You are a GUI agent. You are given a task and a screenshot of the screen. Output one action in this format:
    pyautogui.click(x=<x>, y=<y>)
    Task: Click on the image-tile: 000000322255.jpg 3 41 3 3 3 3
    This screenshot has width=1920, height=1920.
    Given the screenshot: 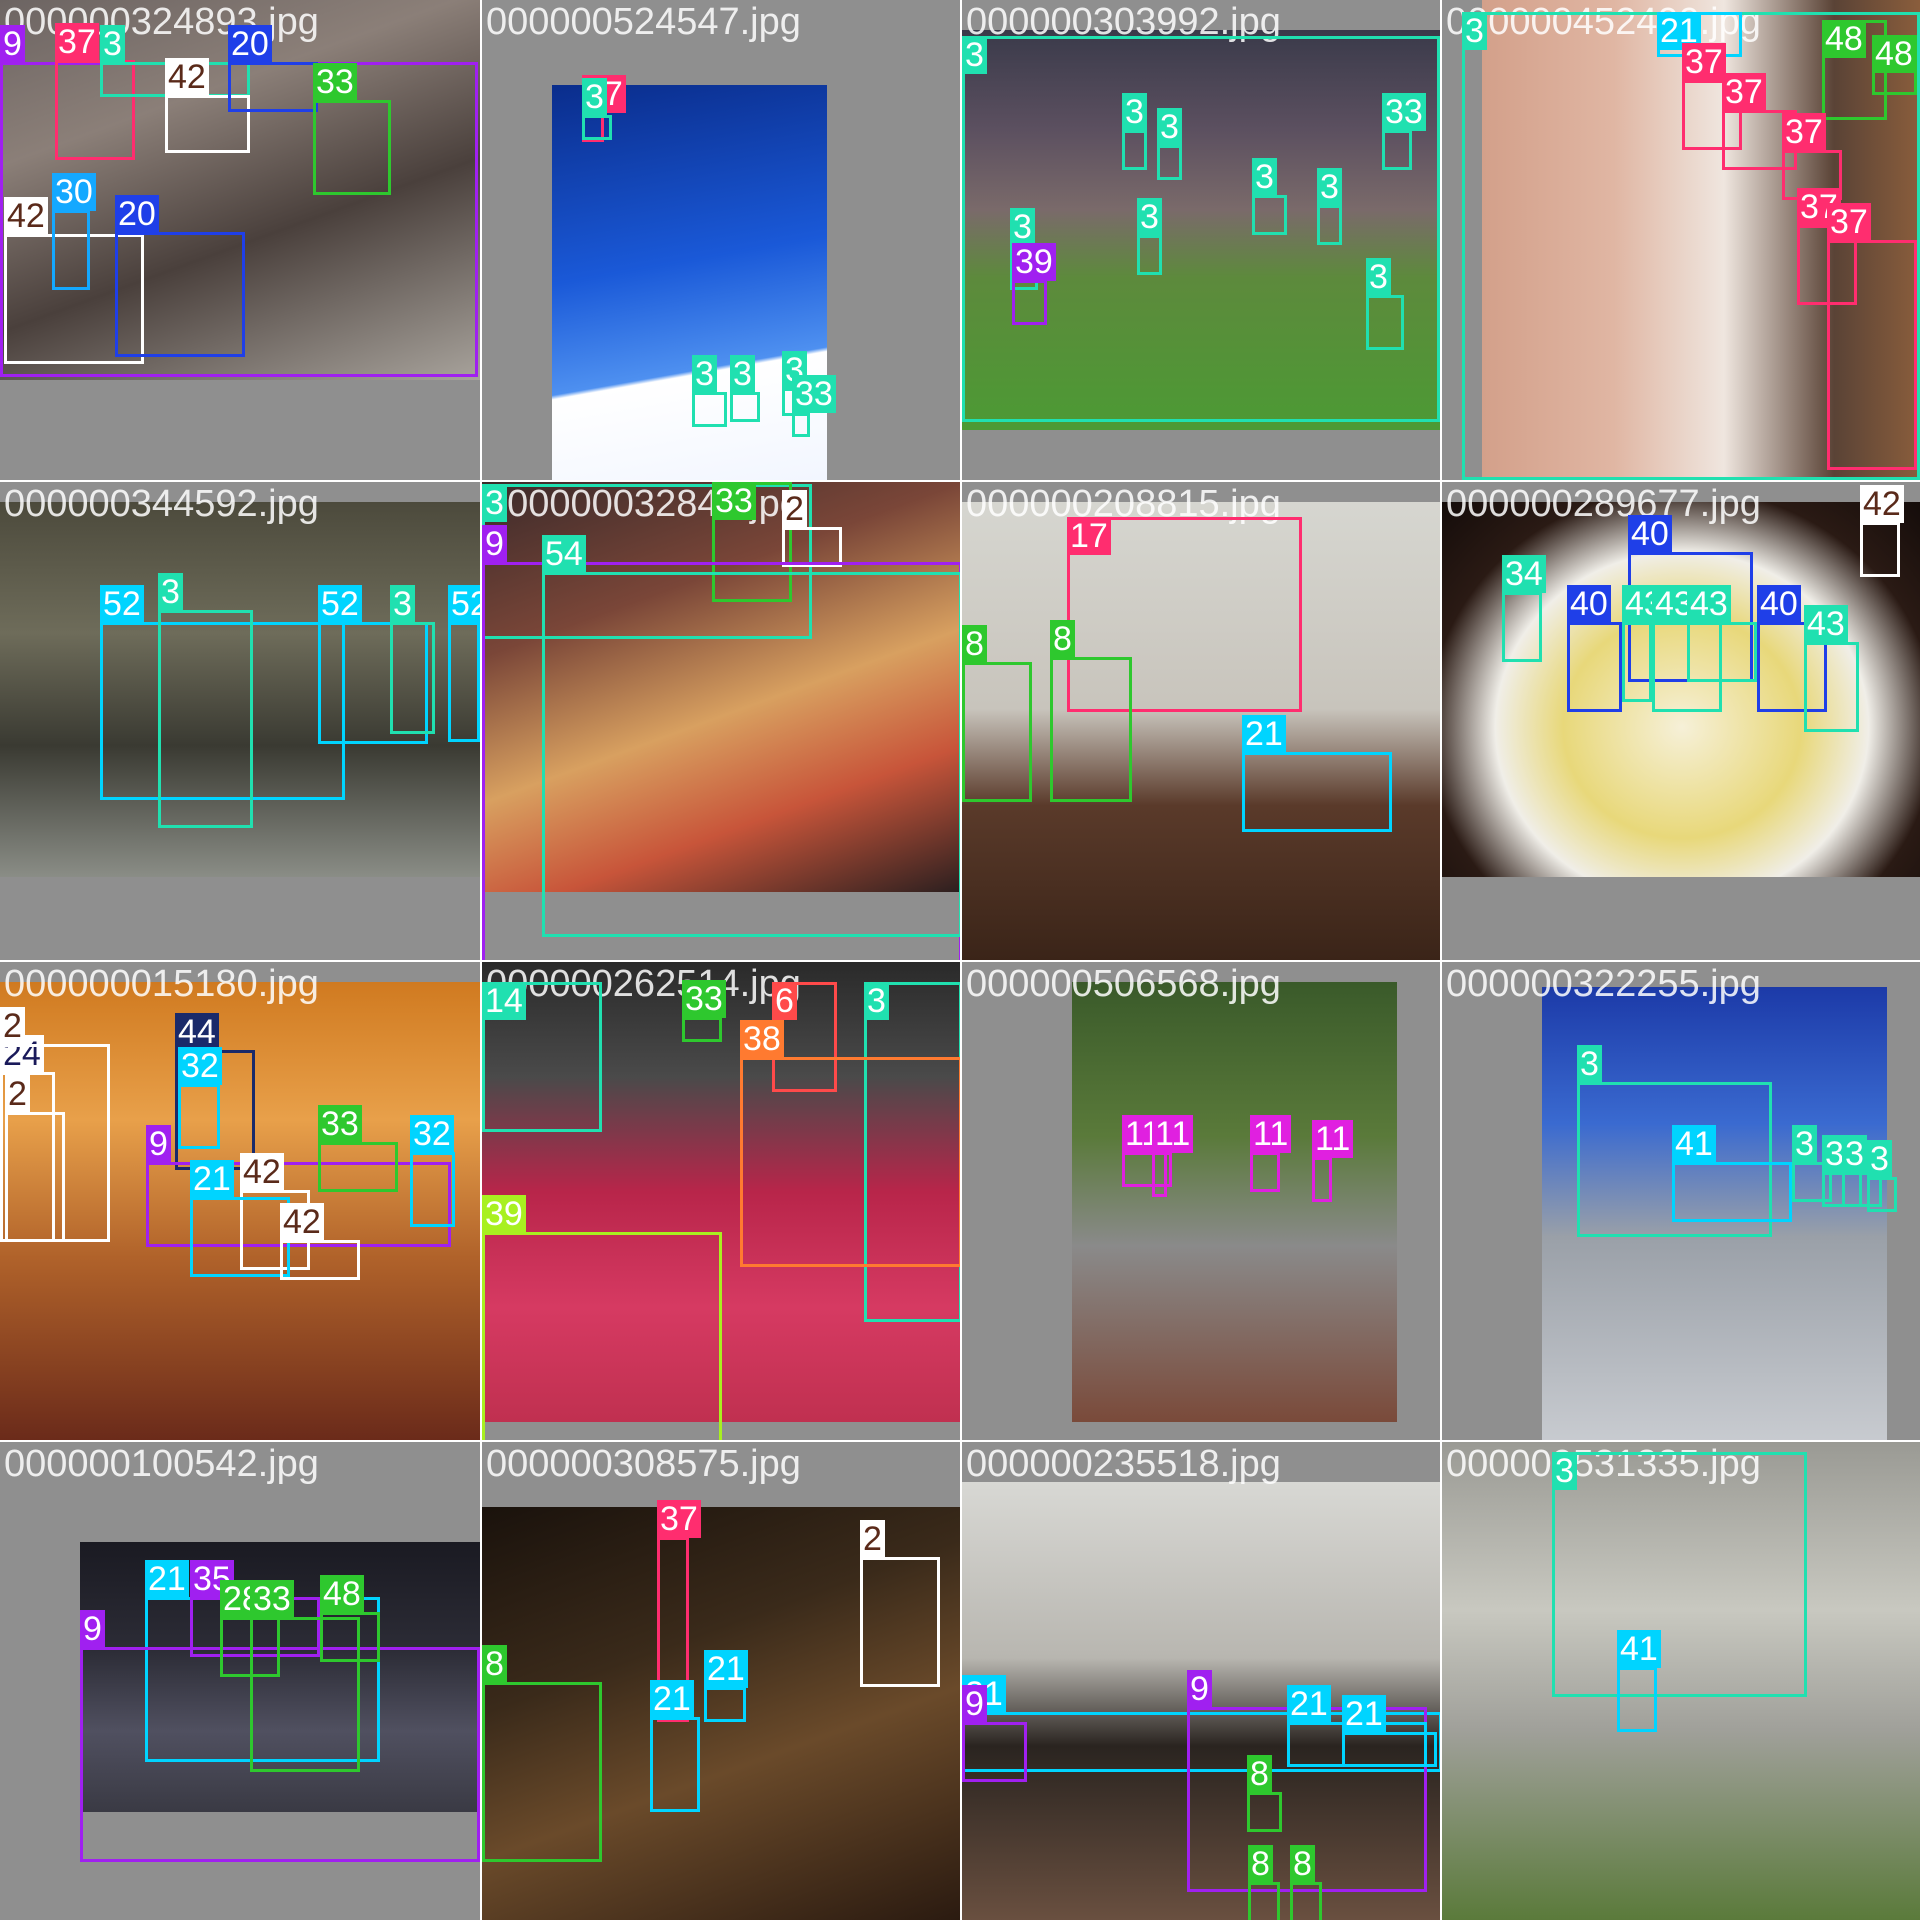 What is the action you would take?
    pyautogui.click(x=1680, y=1200)
    